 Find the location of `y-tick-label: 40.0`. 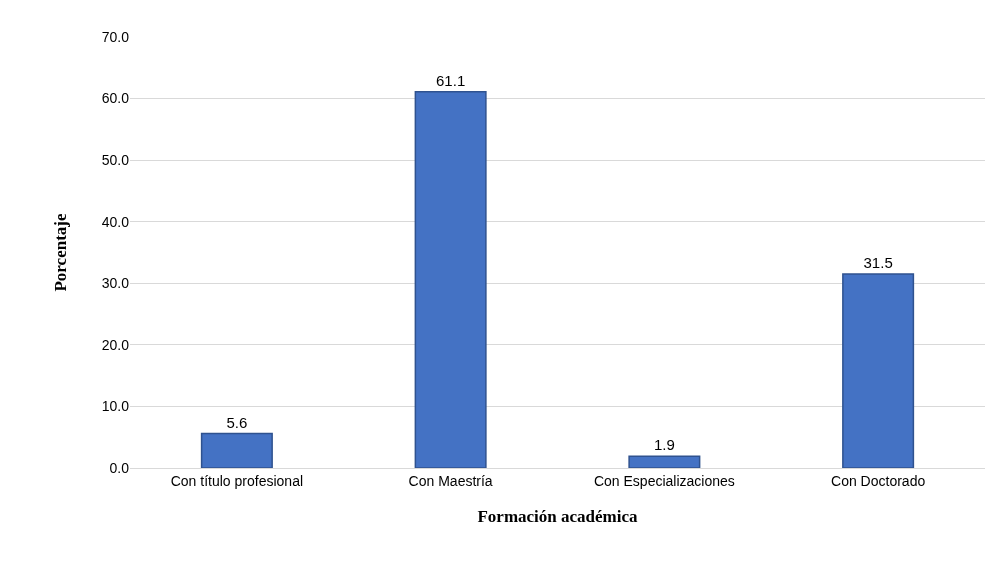

y-tick-label: 40.0 is located at coordinates (115, 221).